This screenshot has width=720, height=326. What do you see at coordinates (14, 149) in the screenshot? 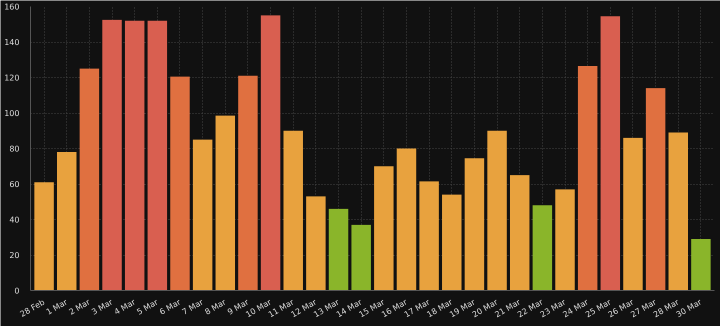
I see `y-tick-label: 80` at bounding box center [14, 149].